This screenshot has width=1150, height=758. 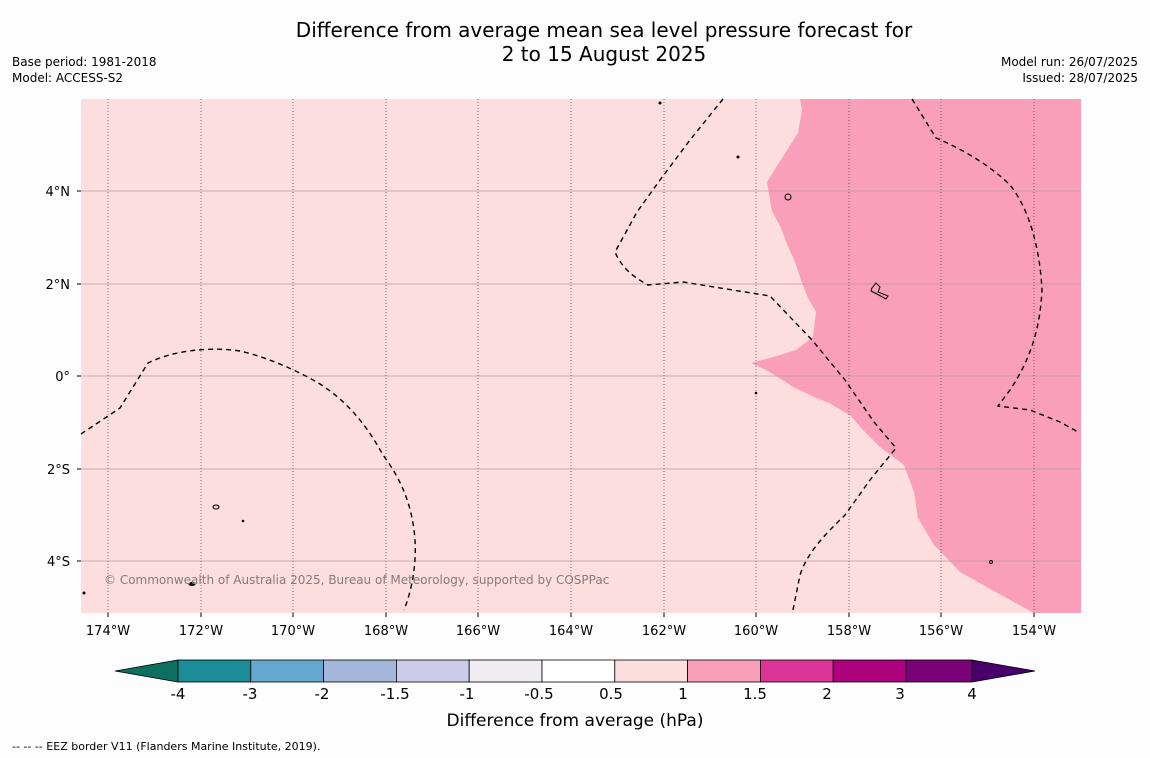 I want to click on cbar-tick-10: 3, so click(x=900, y=694).